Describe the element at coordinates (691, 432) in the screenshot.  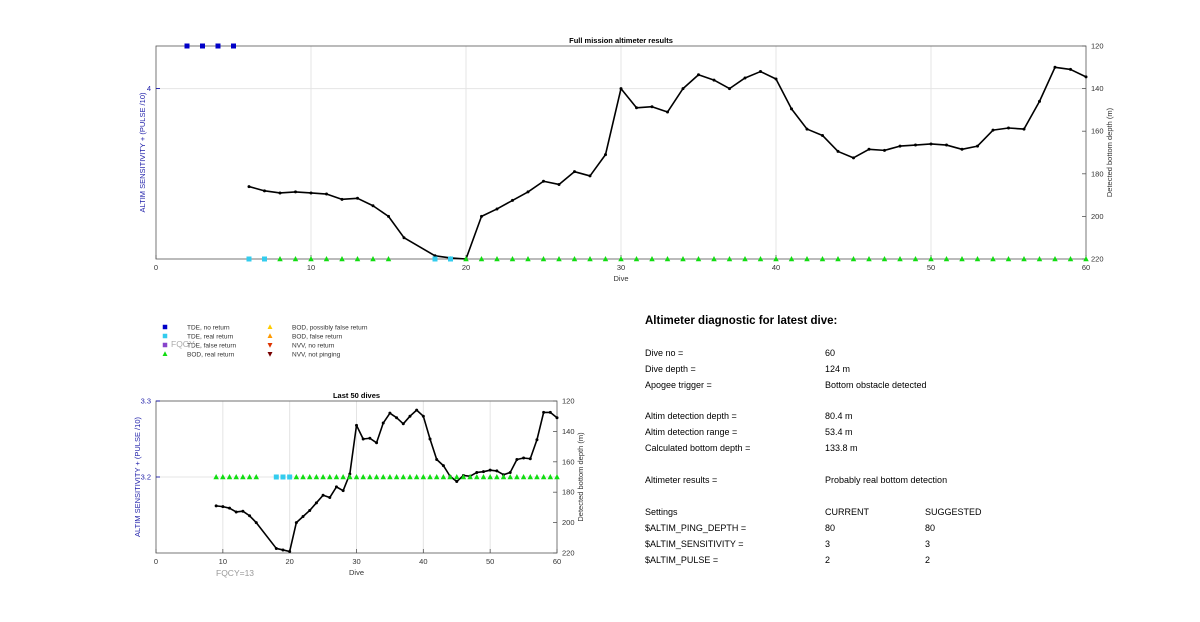
I see `diagnostic-label: Altim detection range =` at that location.